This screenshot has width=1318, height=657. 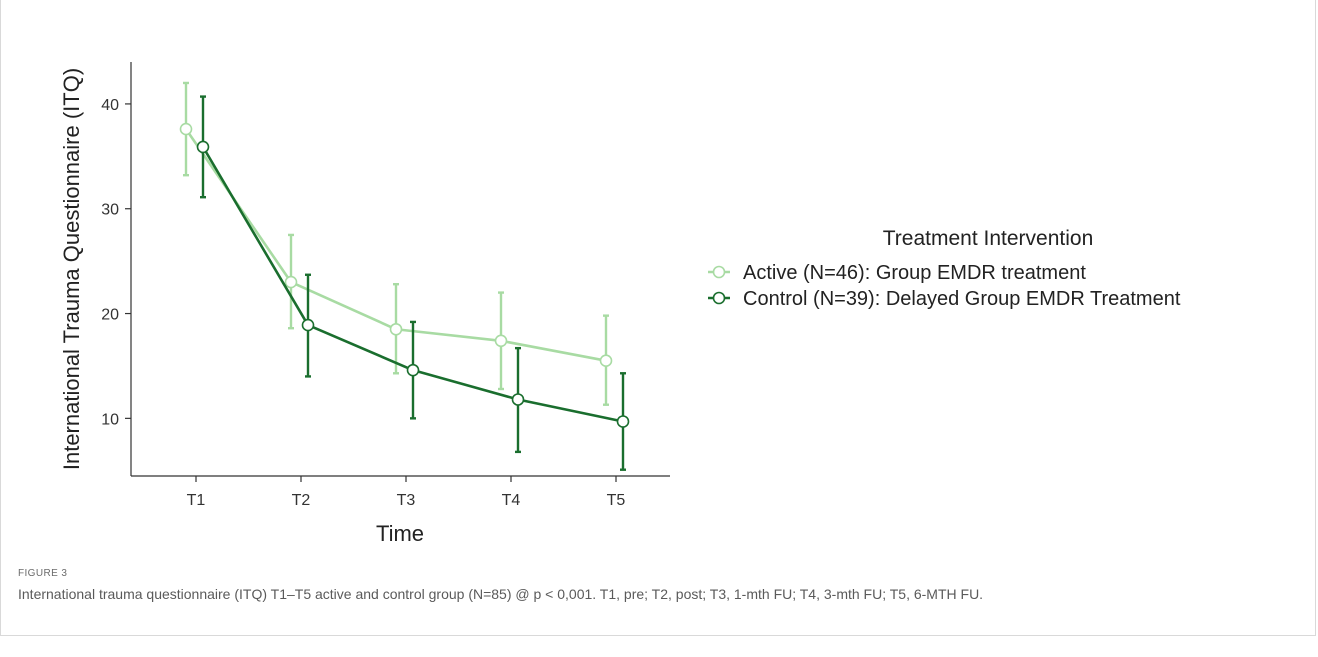 What do you see at coordinates (406, 500) in the screenshot?
I see `x-tick-label: T3` at bounding box center [406, 500].